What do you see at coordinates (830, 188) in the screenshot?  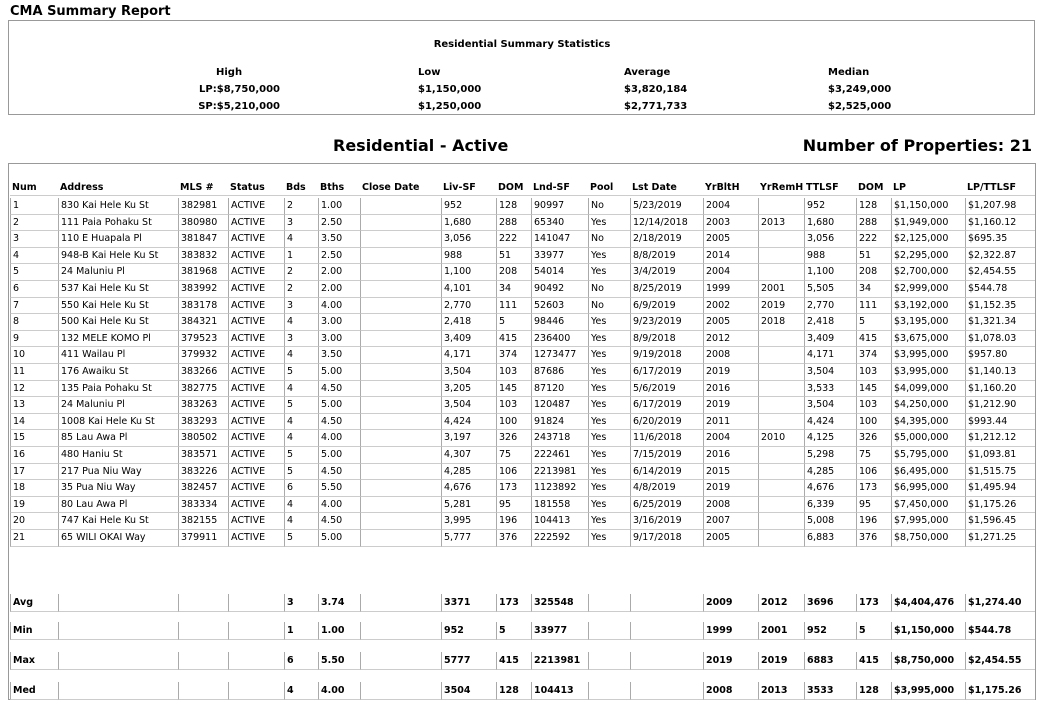 I see `column-header: TTLSF` at bounding box center [830, 188].